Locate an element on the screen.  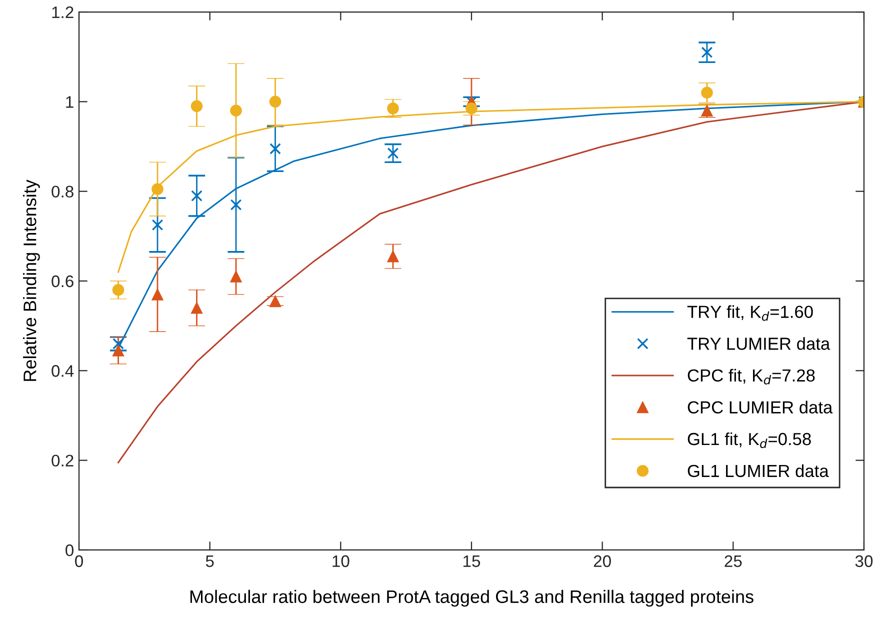
x-tick-label: 30 is located at coordinates (864, 561).